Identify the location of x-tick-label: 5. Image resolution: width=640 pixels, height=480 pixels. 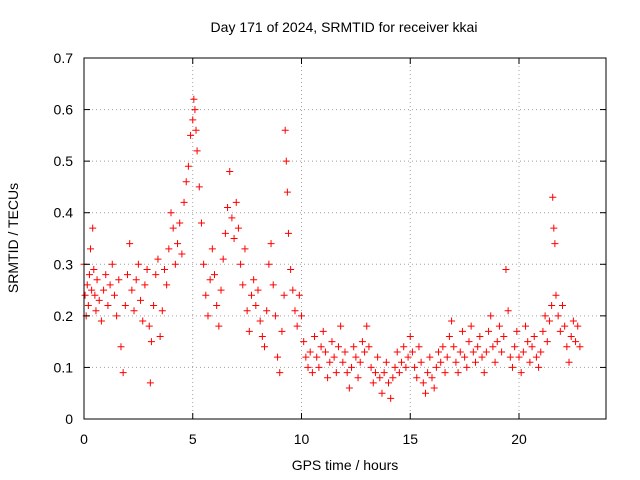
(193, 439).